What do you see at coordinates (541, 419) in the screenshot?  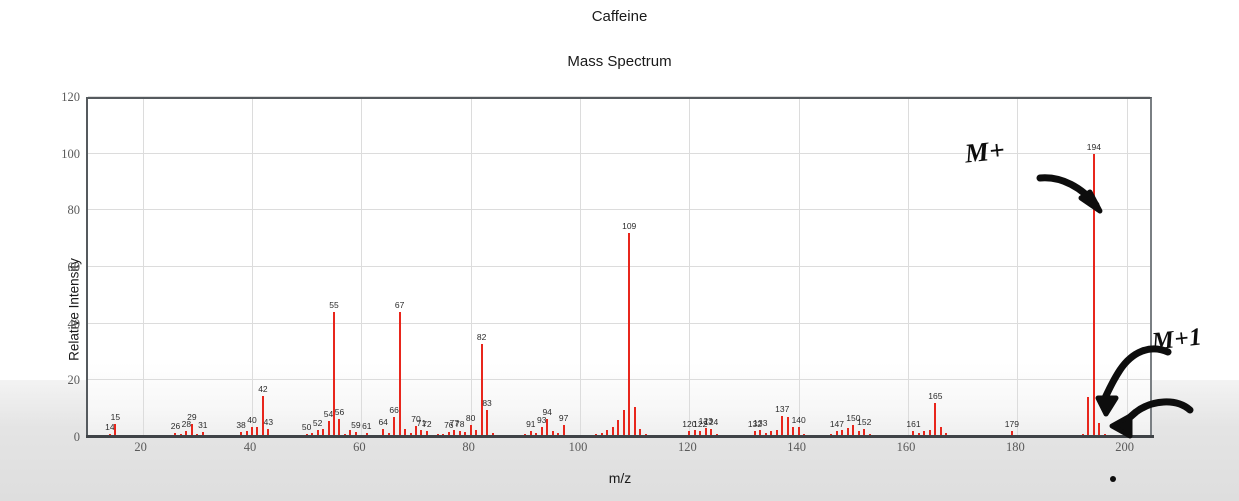 I see `peak-label: 93` at bounding box center [541, 419].